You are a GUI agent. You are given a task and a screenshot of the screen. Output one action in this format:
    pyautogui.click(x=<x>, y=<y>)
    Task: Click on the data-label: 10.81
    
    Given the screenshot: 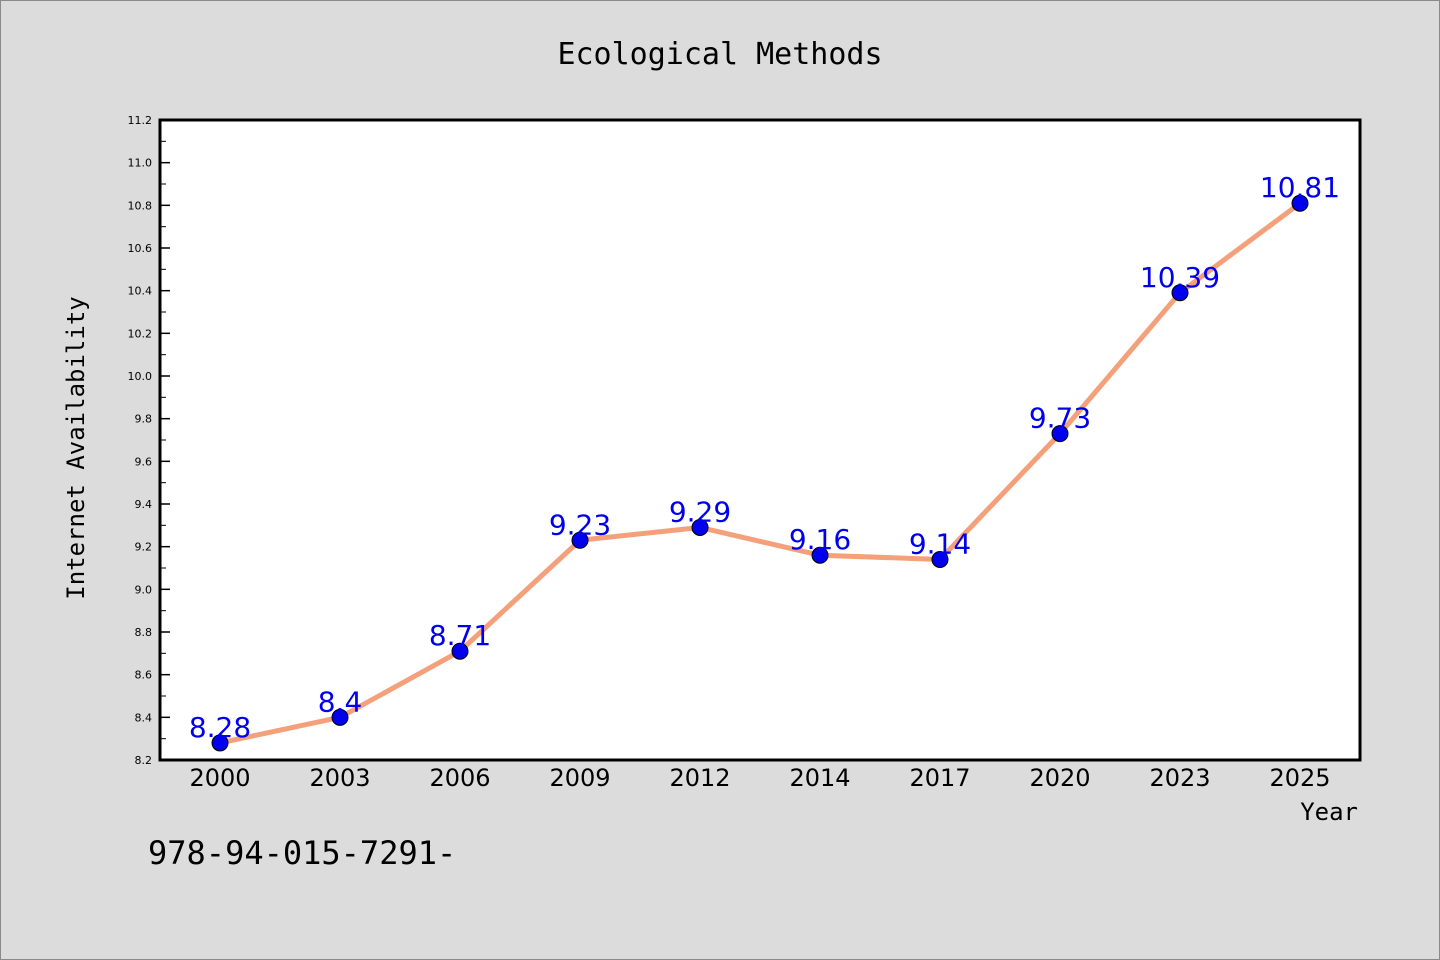 What is the action you would take?
    pyautogui.click(x=1300, y=187)
    